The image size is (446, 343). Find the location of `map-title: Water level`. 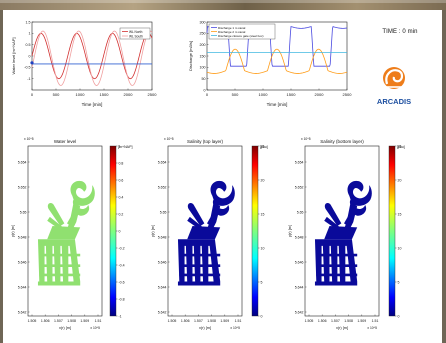

map-title: Water level is located at coordinates (65, 141).